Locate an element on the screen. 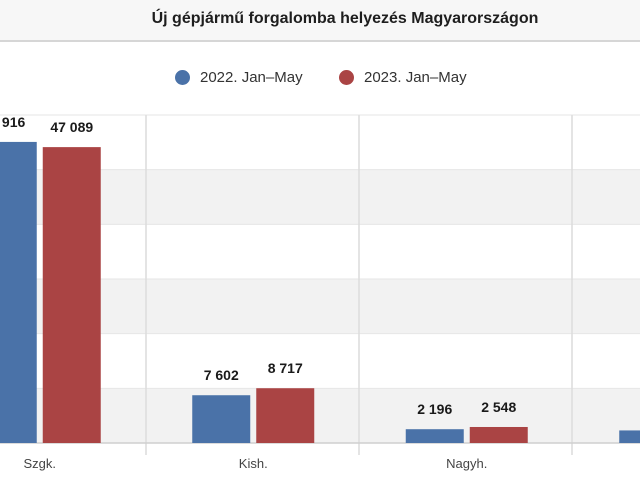  x-tick-label-1: Szgk. is located at coordinates (39, 463).